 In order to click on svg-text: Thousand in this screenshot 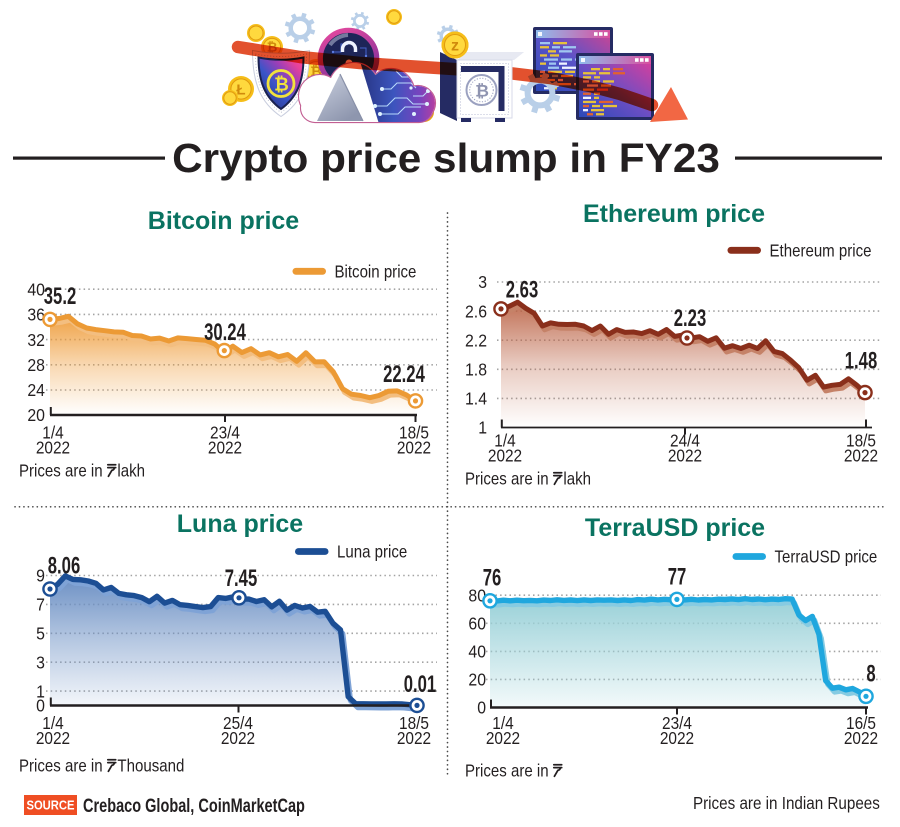, I will do `click(150, 765)`.